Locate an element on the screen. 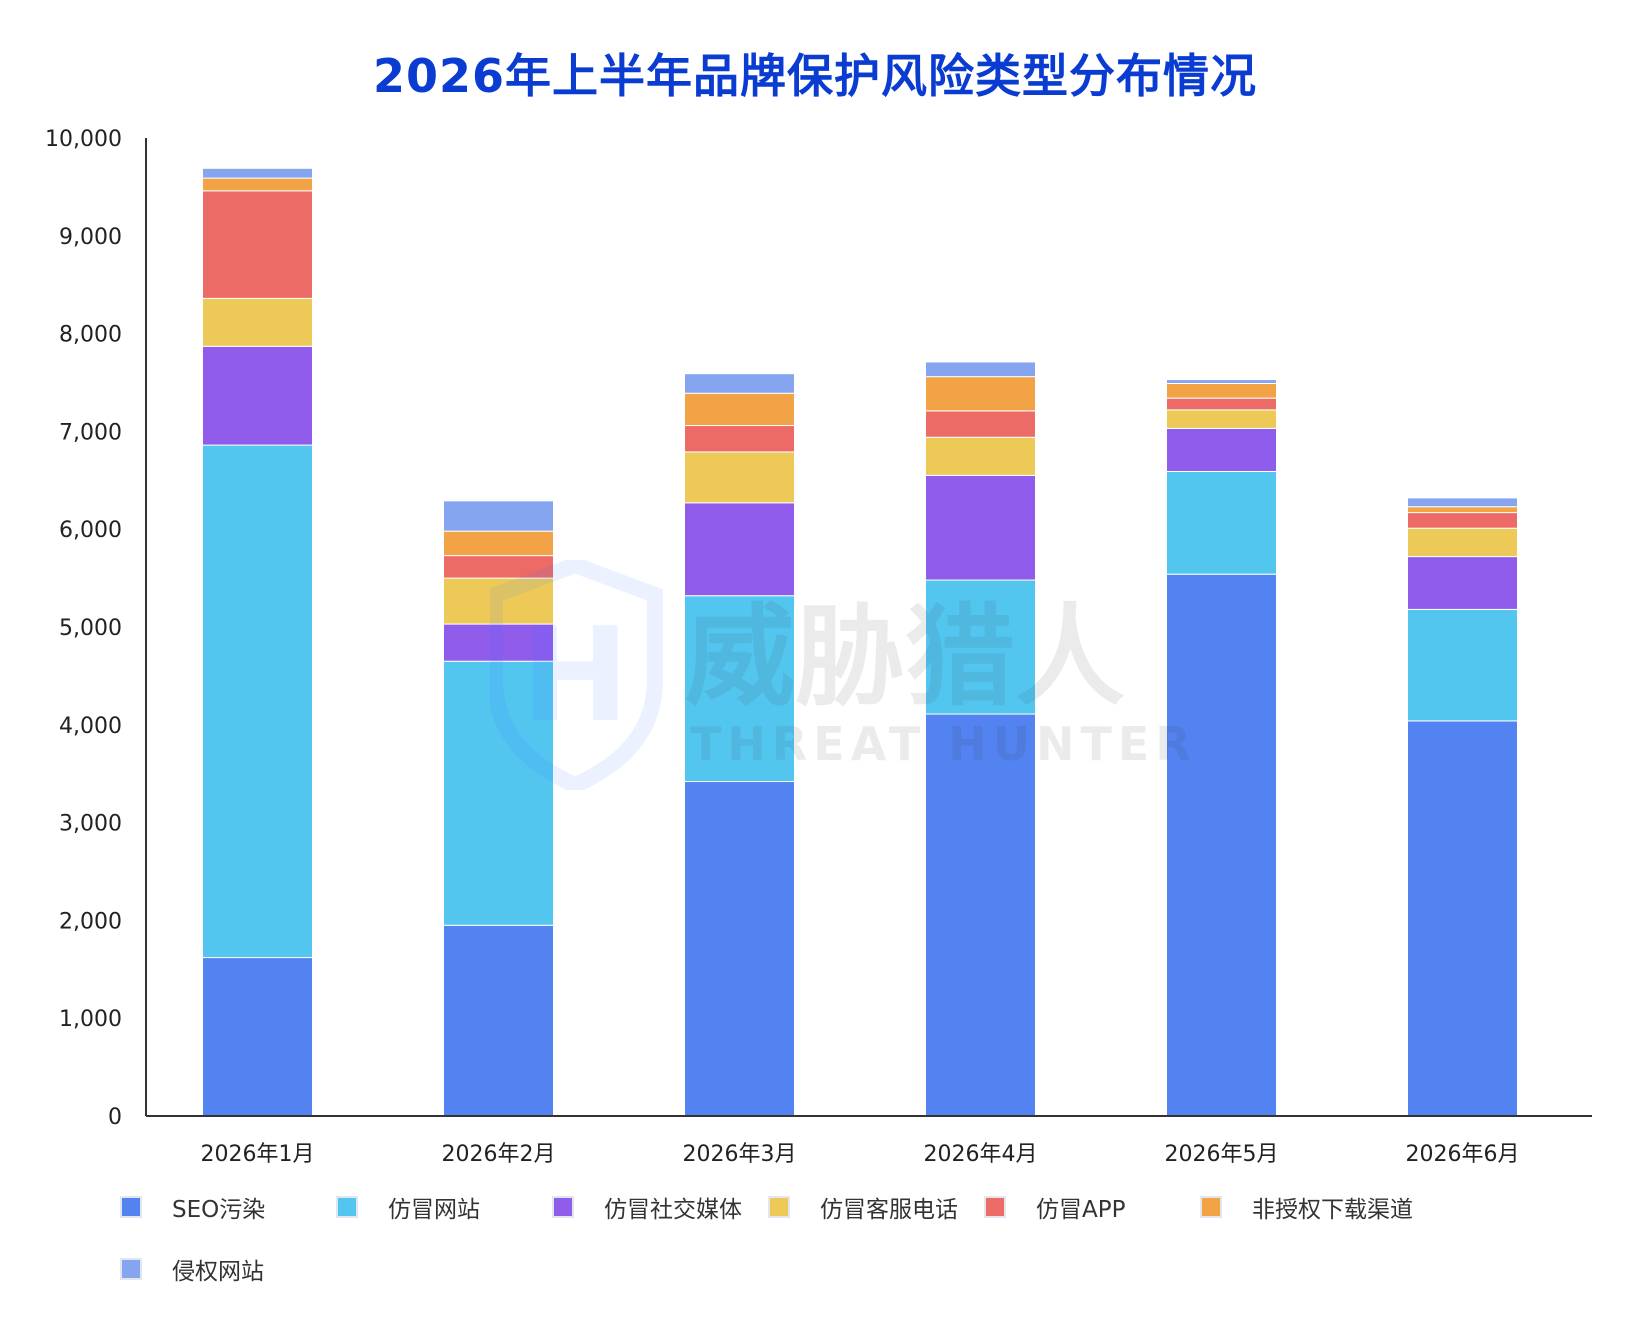  chart-title: 2026年上半年品牌保护风险类型分布情况 is located at coordinates (815, 76).